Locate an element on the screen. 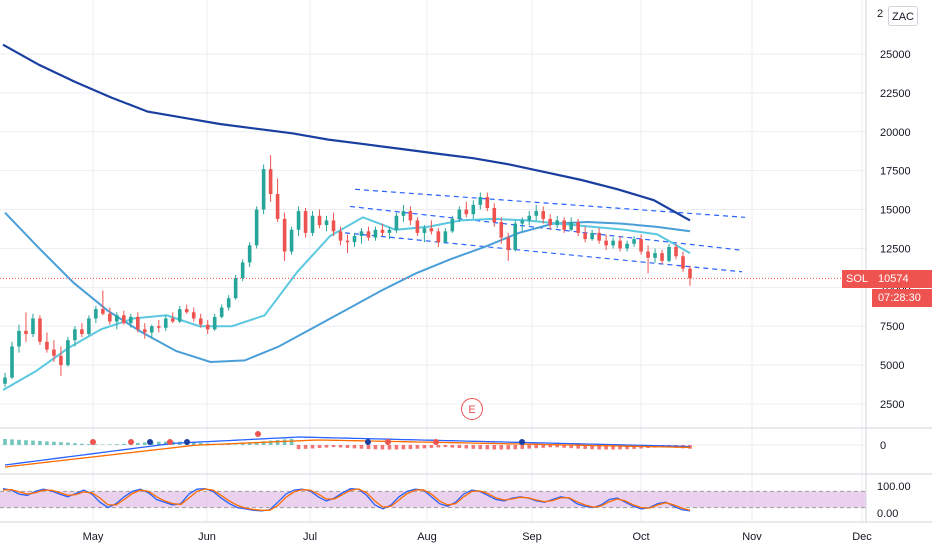 Image resolution: width=932 pixels, height=550 pixels. price-tick-label: 25000 is located at coordinates (895, 55).